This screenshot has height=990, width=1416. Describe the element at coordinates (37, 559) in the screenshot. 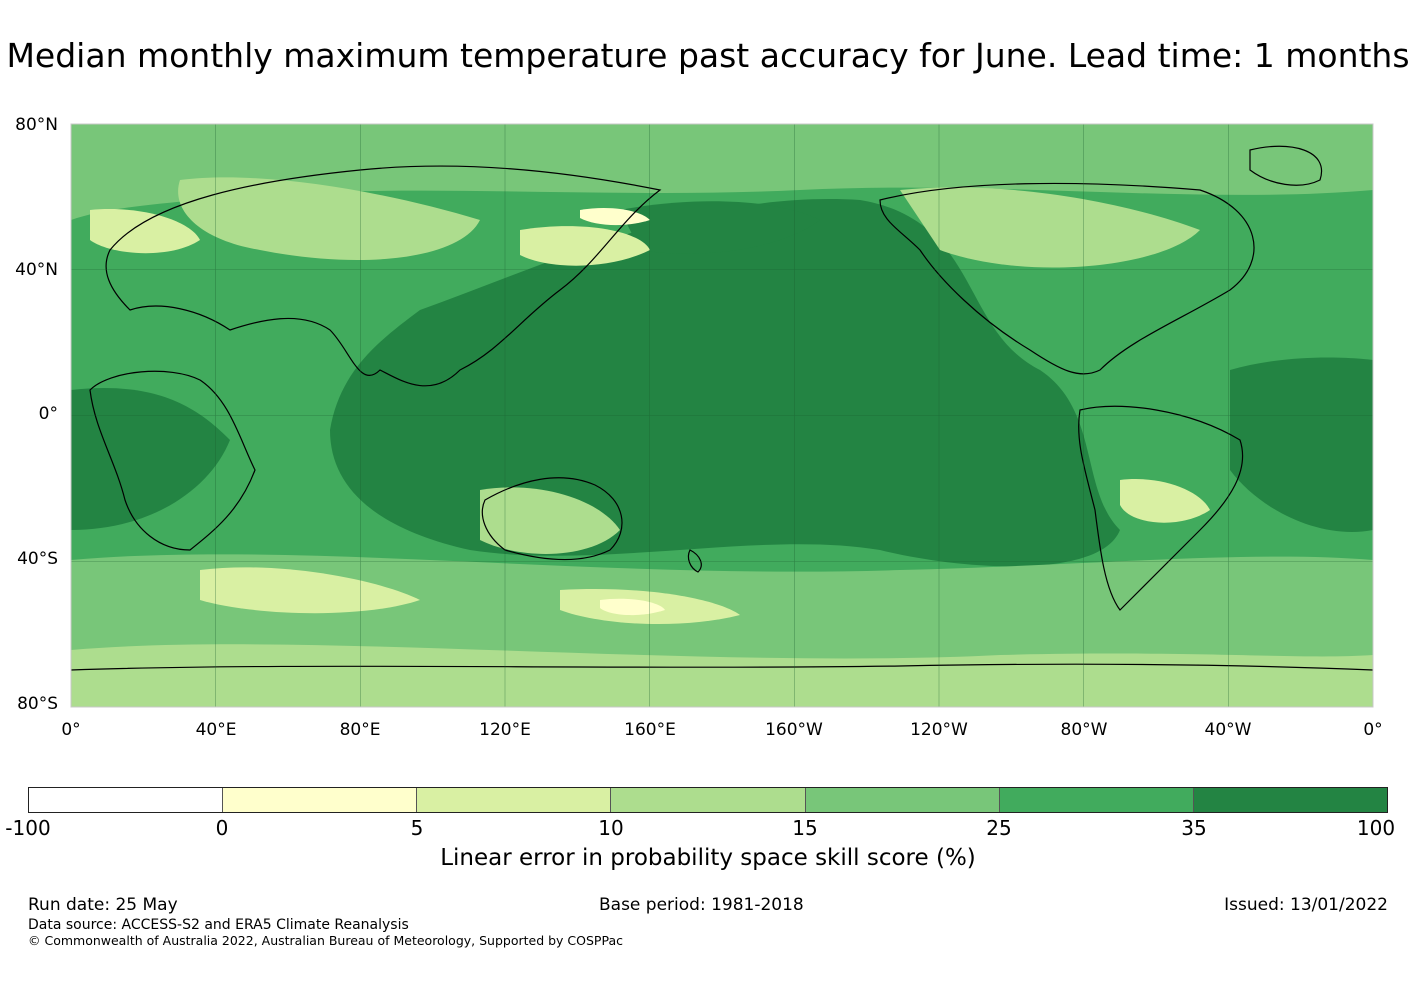

I see `lat-label: 40°S` at that location.